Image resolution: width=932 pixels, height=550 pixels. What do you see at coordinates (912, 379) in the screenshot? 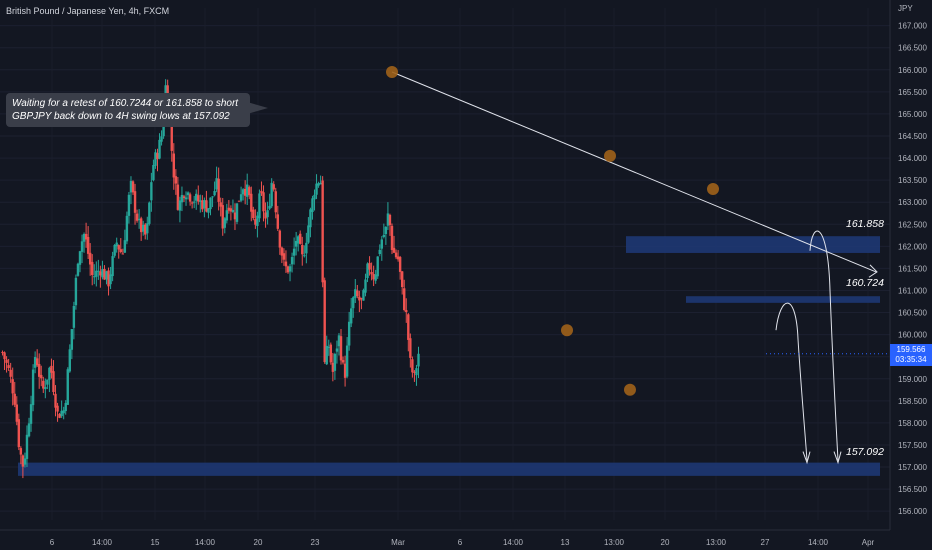
I see `price-tick-label: 159.000` at bounding box center [912, 379].